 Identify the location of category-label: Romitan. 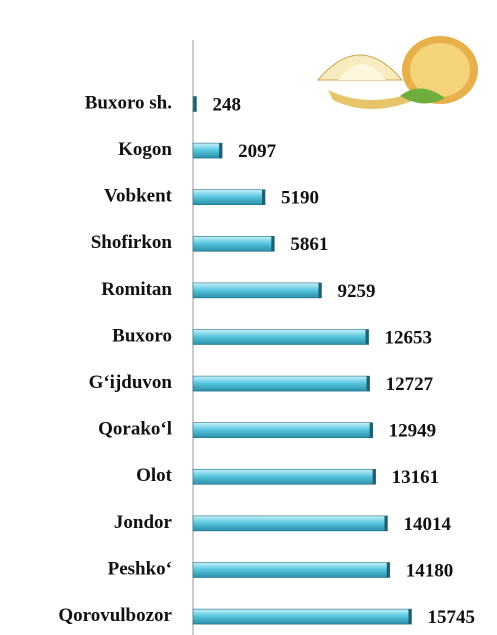
(136, 289).